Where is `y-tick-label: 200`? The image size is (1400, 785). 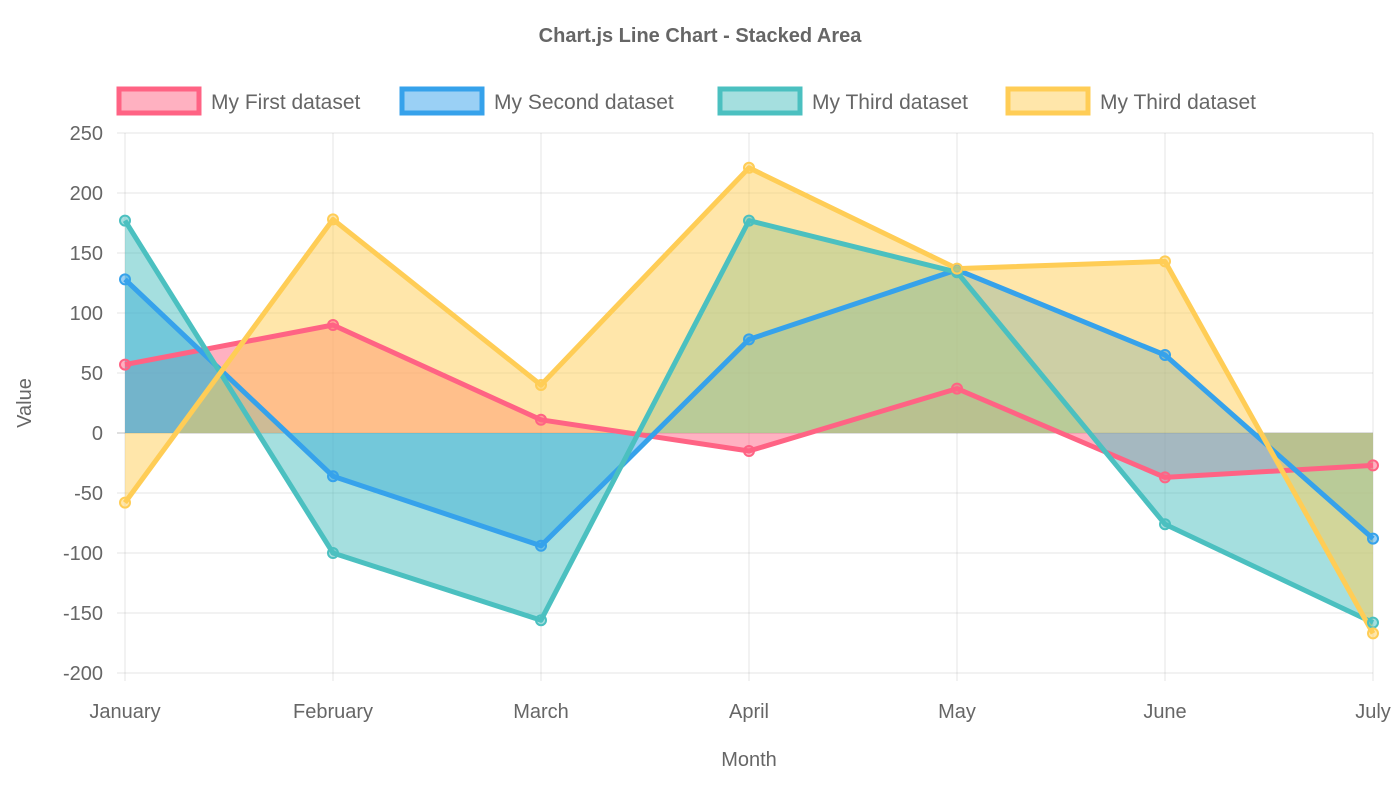 y-tick-label: 200 is located at coordinates (86, 194).